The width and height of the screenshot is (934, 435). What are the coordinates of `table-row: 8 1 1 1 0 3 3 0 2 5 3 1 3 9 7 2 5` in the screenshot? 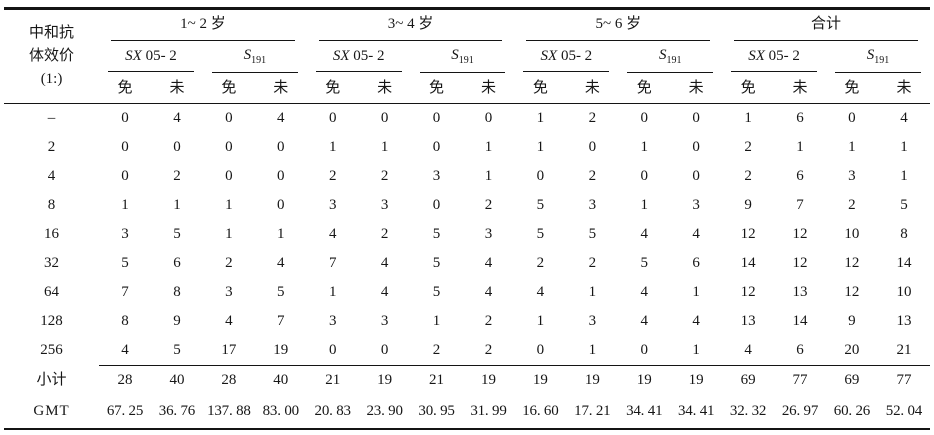 It's located at (467, 205).